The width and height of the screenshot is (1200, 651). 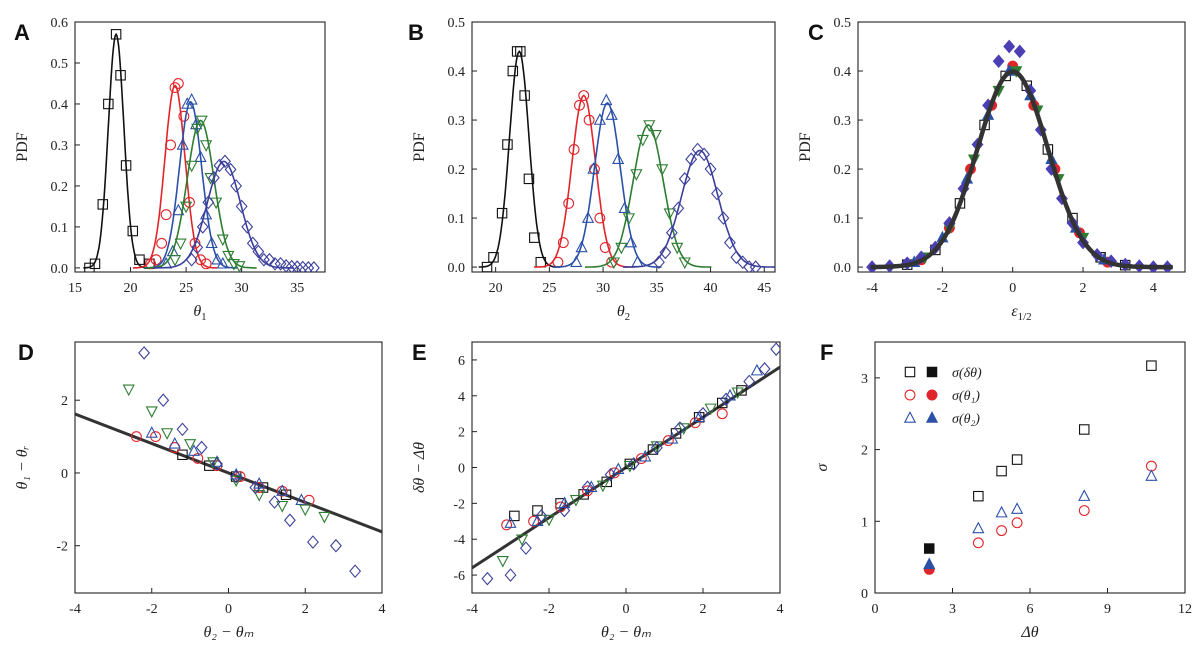 I want to click on x-tick-label: 15, so click(x=75, y=288).